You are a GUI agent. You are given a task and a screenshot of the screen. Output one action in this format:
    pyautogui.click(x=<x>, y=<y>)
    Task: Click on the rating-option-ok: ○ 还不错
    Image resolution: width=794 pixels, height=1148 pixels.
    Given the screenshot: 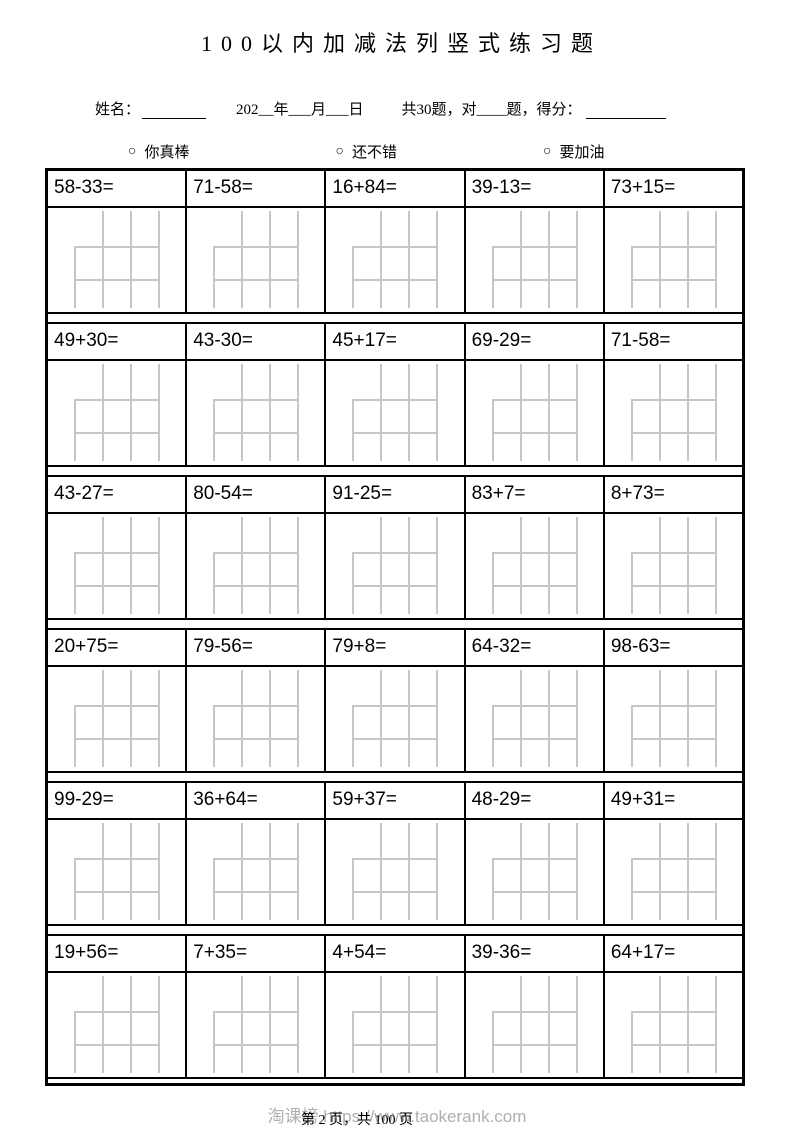 What is the action you would take?
    pyautogui.click(x=365, y=151)
    